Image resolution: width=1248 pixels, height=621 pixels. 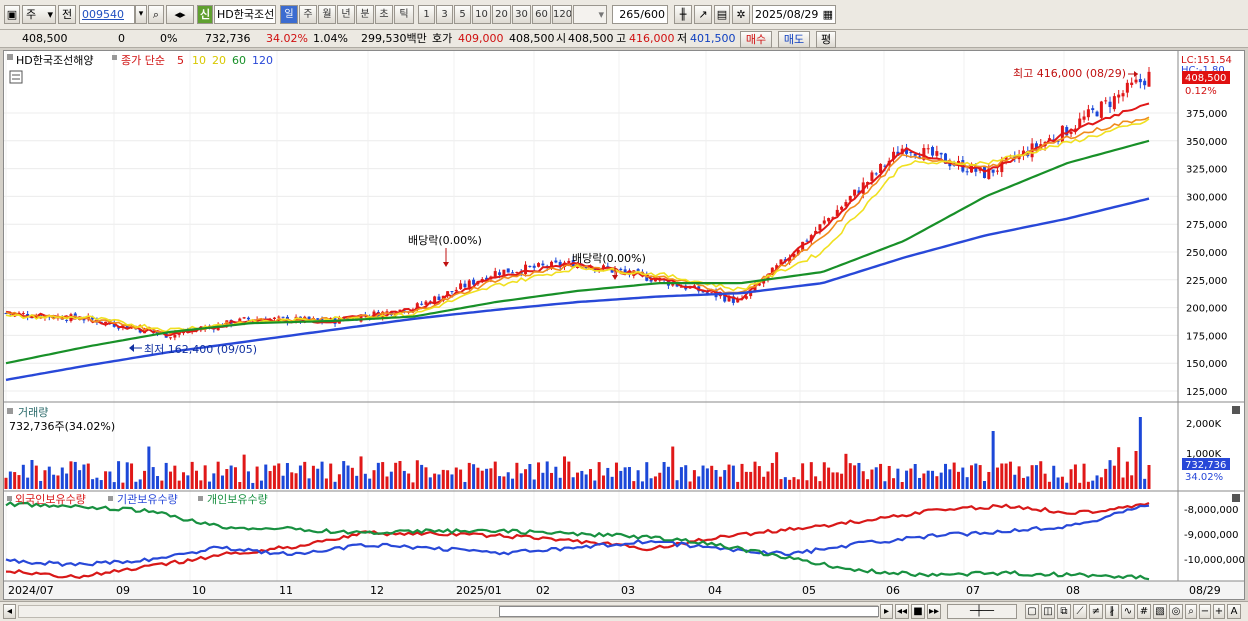 I want to click on tab-minute: 분, so click(x=365, y=14).